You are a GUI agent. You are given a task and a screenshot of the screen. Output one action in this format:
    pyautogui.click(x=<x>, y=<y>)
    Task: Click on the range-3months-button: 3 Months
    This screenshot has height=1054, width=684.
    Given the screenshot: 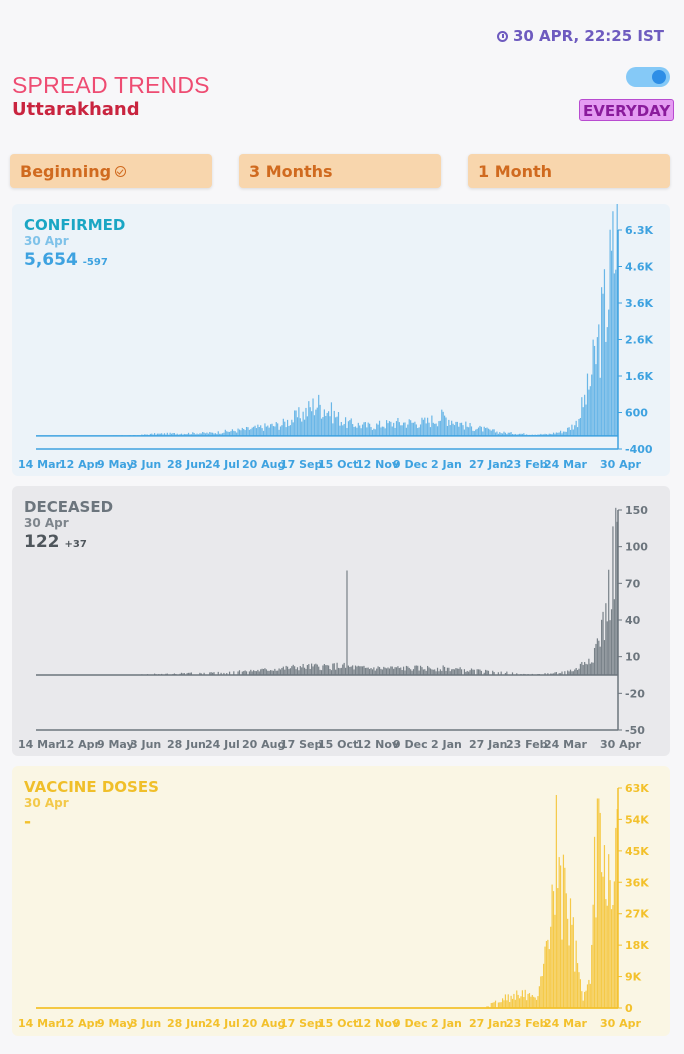 What is the action you would take?
    pyautogui.click(x=340, y=171)
    